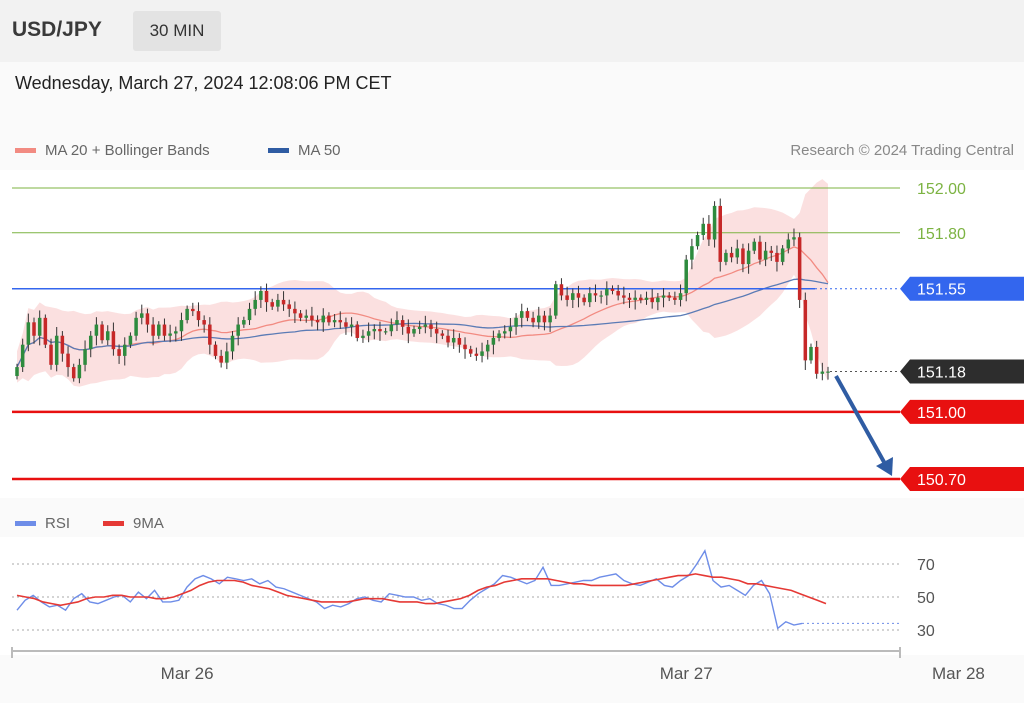  What do you see at coordinates (42, 523) in the screenshot?
I see `legend-rsi: RSI` at bounding box center [42, 523].